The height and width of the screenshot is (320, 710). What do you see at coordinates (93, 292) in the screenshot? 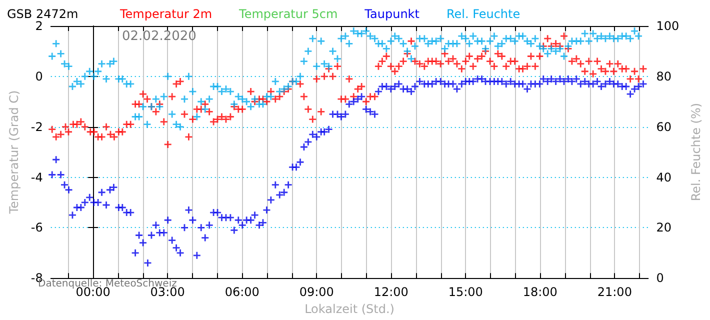
I see `x-tick-label: 00:00` at bounding box center [93, 292].